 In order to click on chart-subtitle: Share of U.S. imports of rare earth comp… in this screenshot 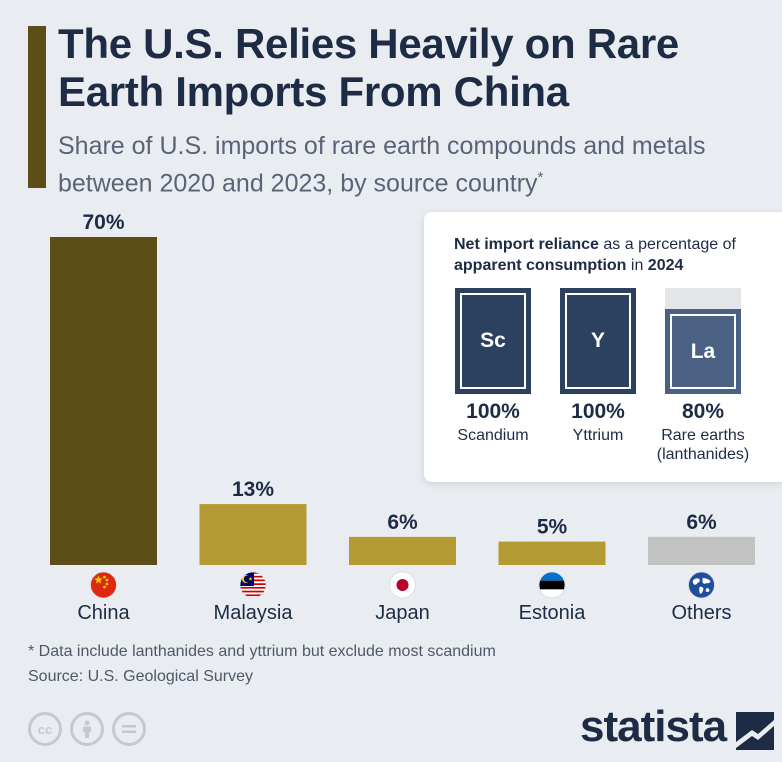, I will do `click(408, 164)`.